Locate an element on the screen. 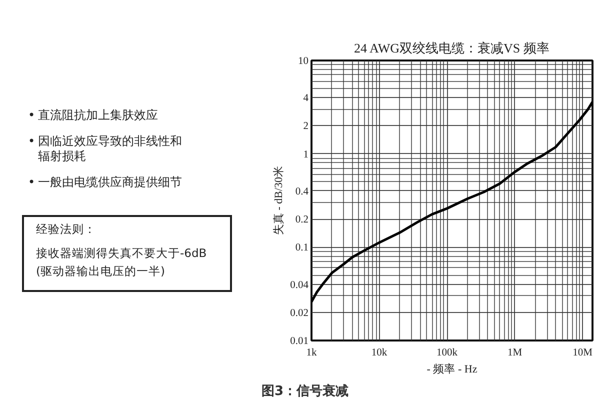 Image resolution: width=598 pixels, height=404 pixels. text: 接收器端测得失真不要大于-6dB is located at coordinates (122, 253).